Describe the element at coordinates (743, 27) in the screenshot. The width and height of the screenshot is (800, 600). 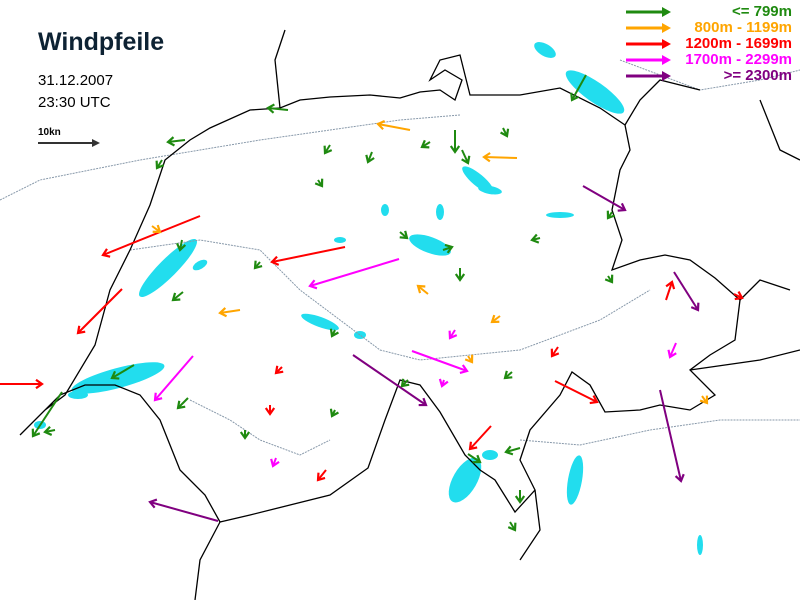
I see `legend-label: 800m - 1199m` at that location.